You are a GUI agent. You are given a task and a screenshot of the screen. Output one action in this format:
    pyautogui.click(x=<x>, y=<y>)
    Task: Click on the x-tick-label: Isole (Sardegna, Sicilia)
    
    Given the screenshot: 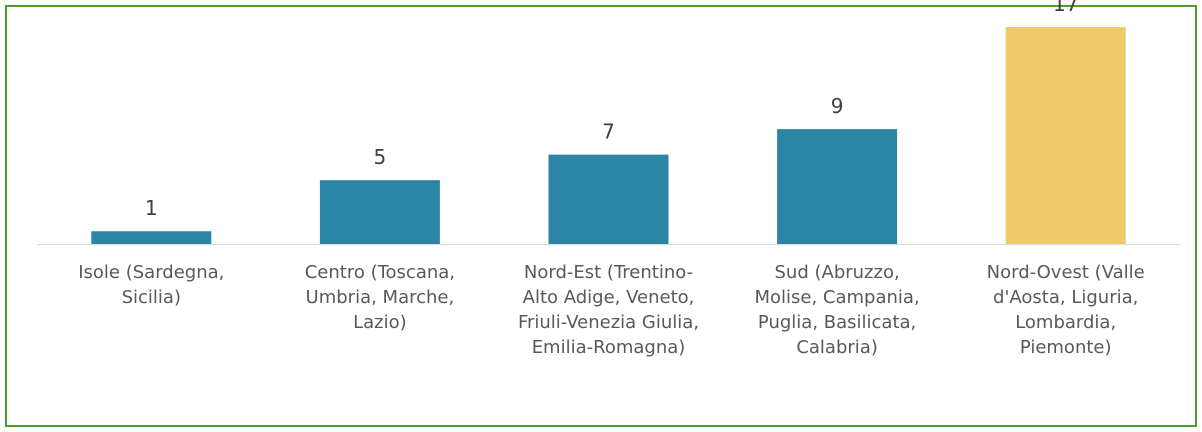 What is the action you would take?
    pyautogui.click(x=151, y=285)
    